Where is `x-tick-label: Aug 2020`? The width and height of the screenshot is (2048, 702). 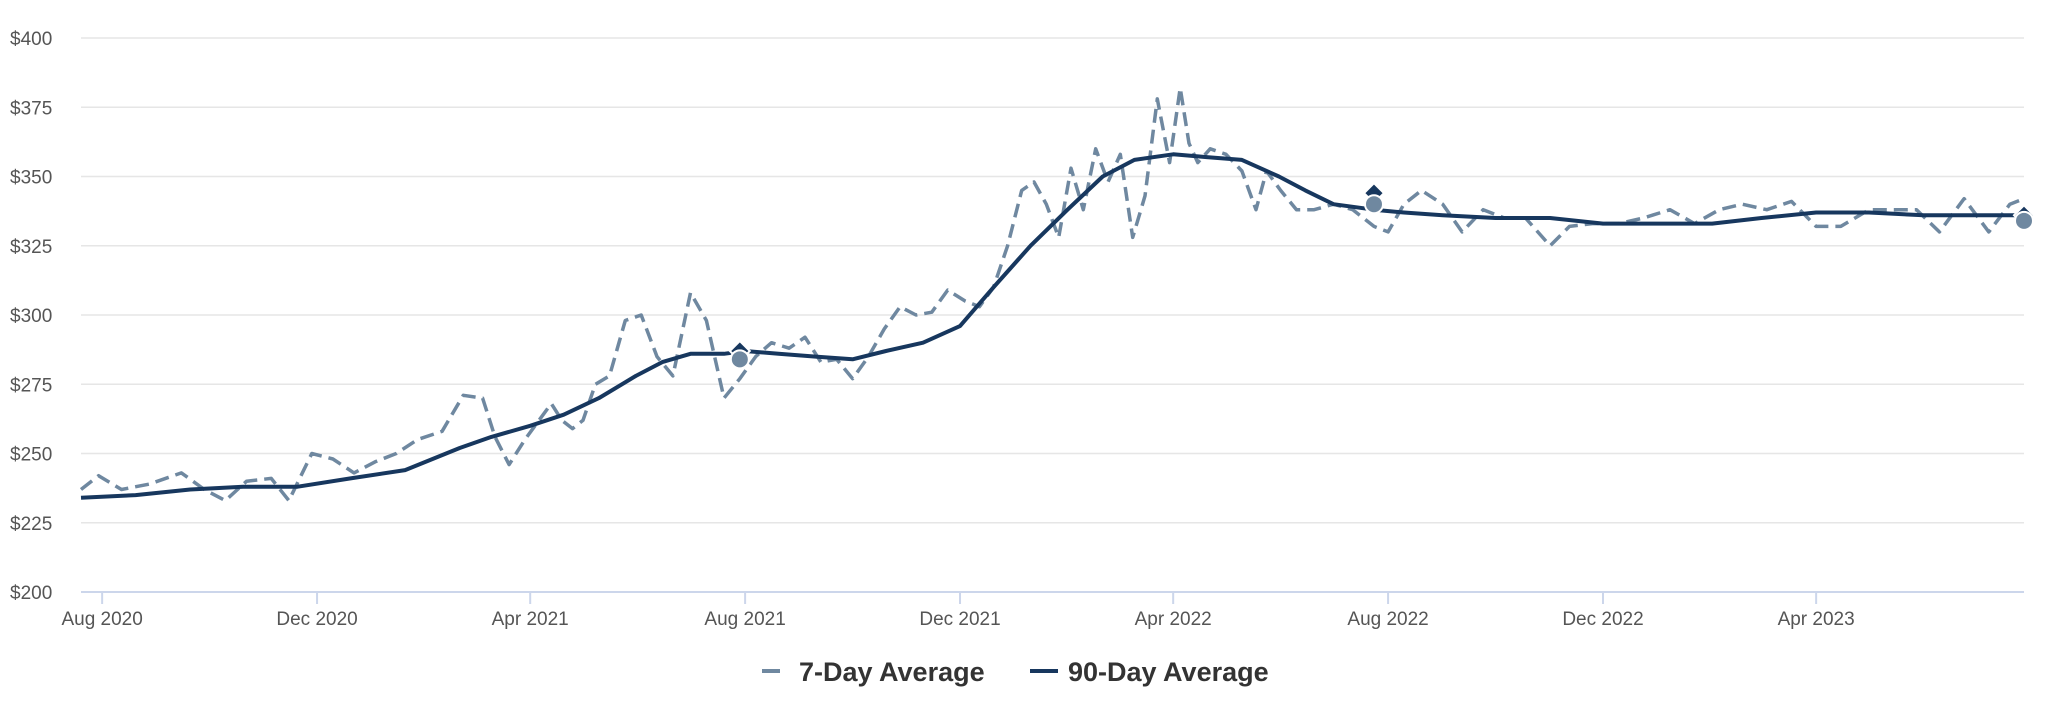
x-tick-label: Aug 2020 is located at coordinates (101, 619).